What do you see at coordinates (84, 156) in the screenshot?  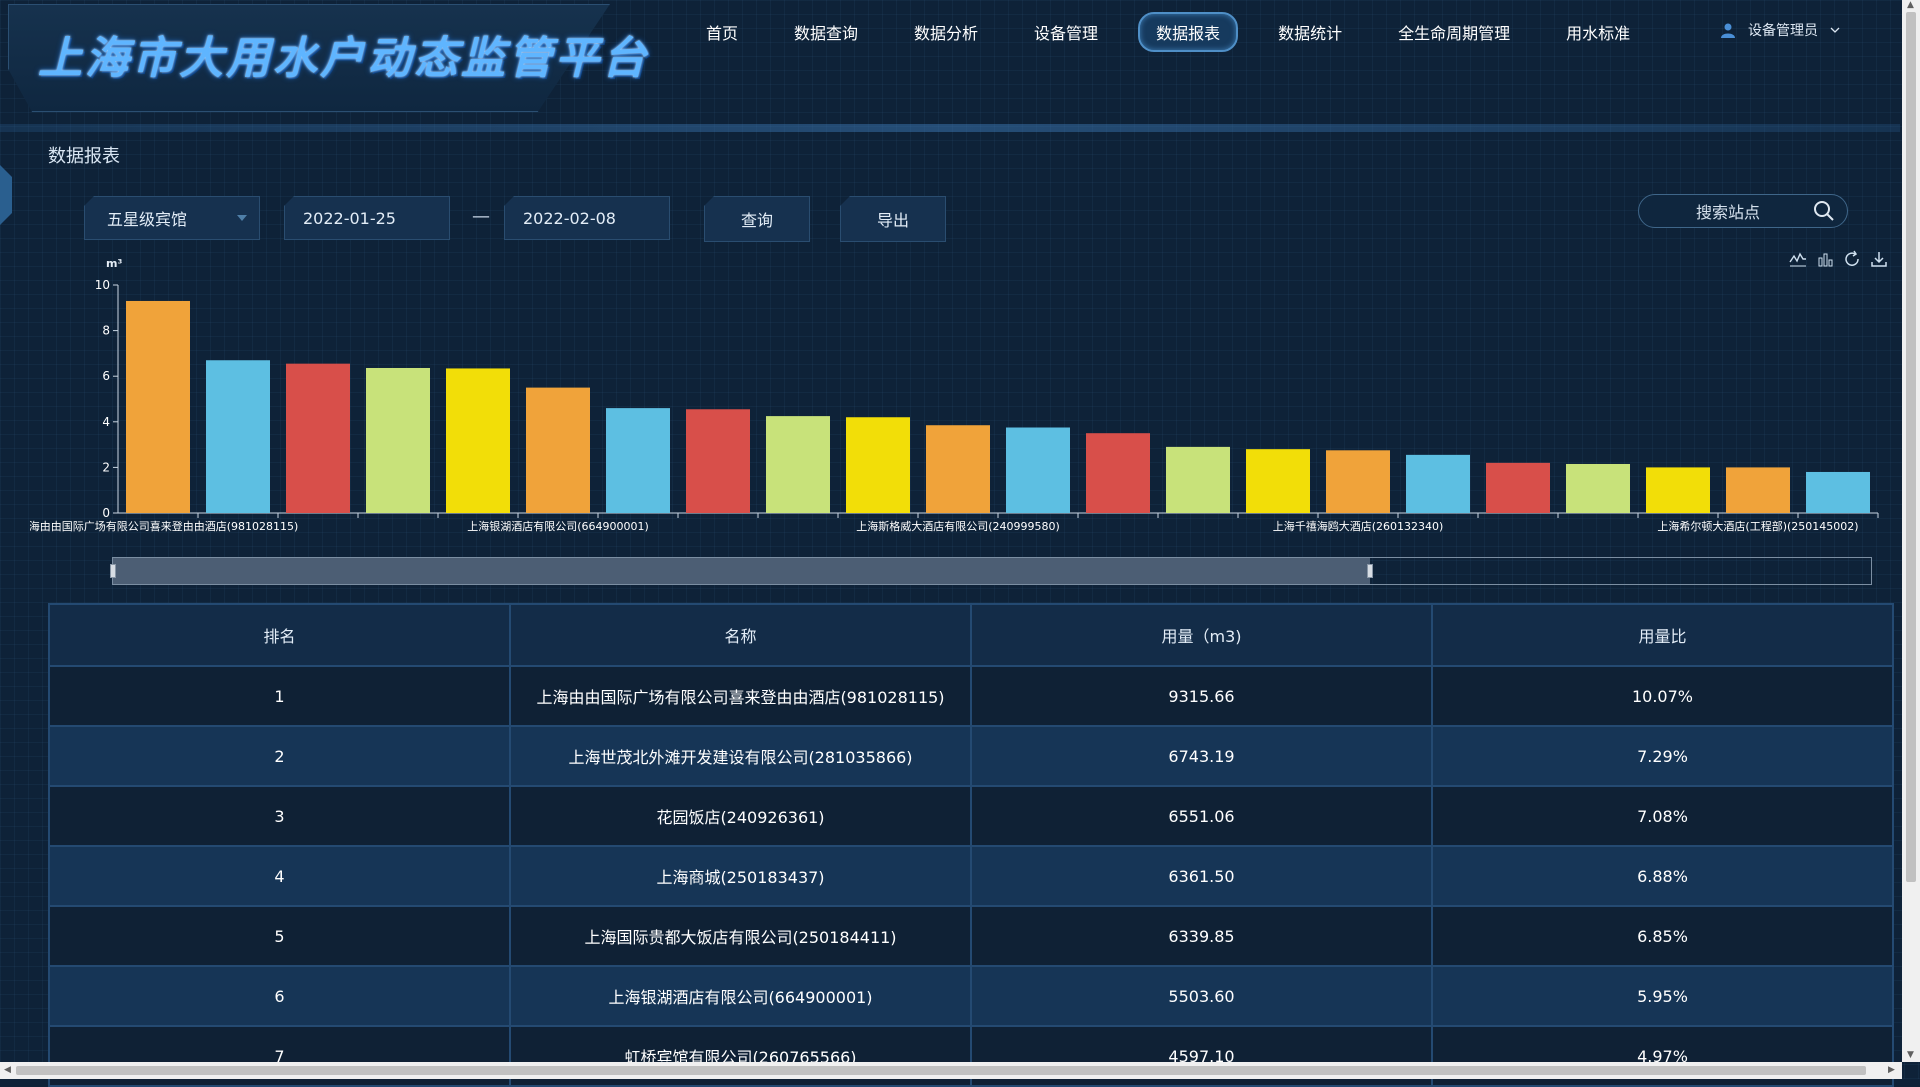 I see `page-title: 数据报表` at bounding box center [84, 156].